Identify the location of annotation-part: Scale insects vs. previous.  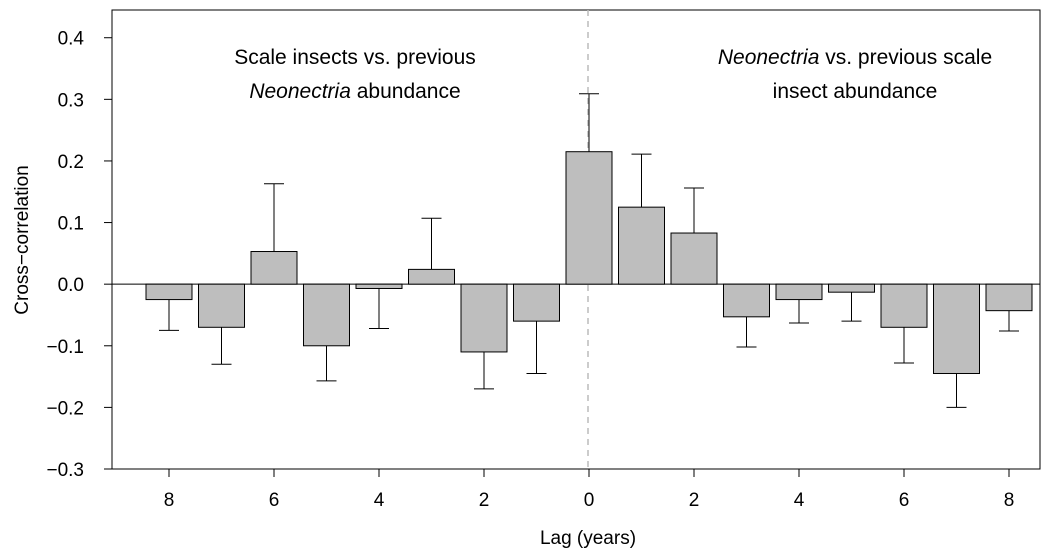
(355, 57).